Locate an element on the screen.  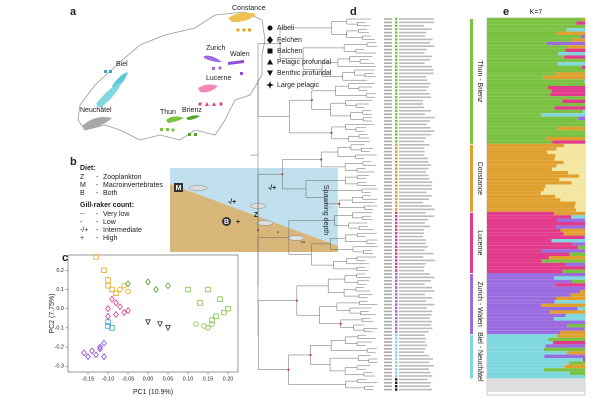
label: -0.3 is located at coordinates (59, 367).